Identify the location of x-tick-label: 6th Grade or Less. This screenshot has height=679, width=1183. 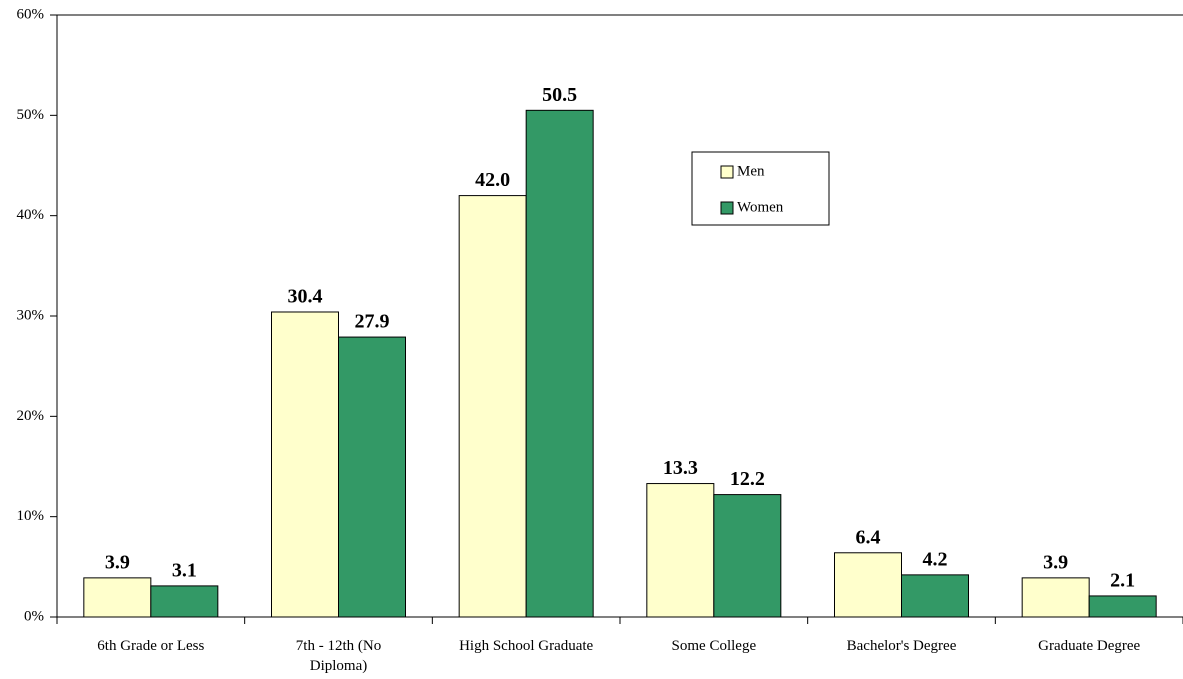
(151, 646).